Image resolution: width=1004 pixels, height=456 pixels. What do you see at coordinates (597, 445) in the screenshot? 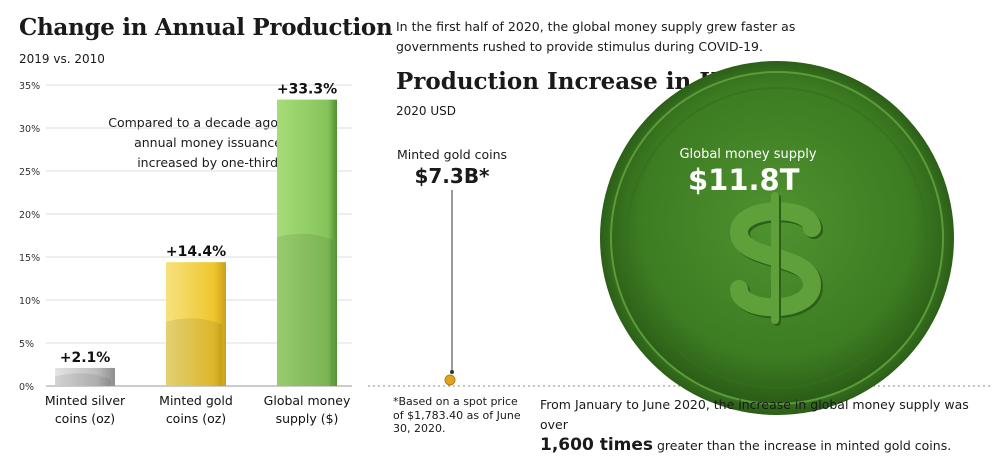
I see `summary-emphasis: 1,600 times` at bounding box center [597, 445].